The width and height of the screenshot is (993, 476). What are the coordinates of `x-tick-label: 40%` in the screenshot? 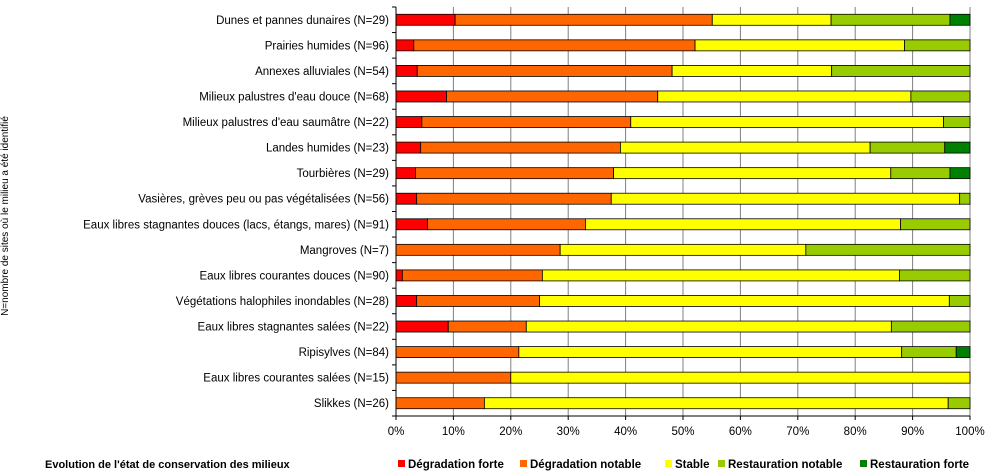 It's located at (625, 432).